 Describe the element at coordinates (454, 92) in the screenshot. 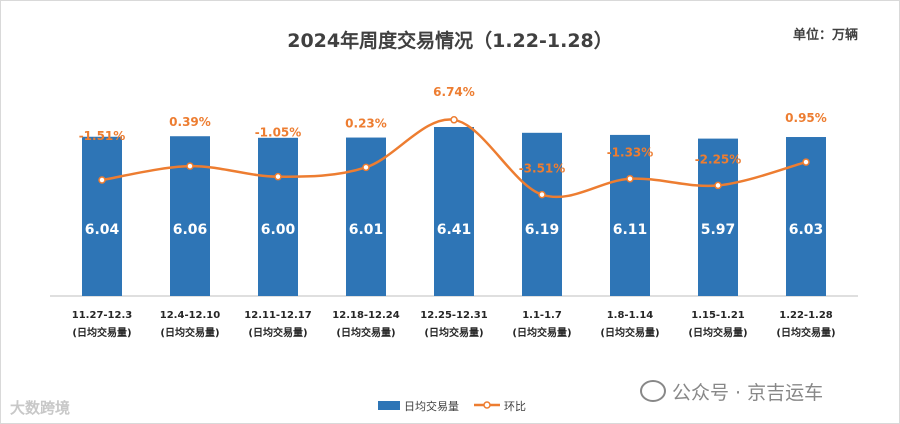

I see `line-value-label-4: 6.74%` at that location.